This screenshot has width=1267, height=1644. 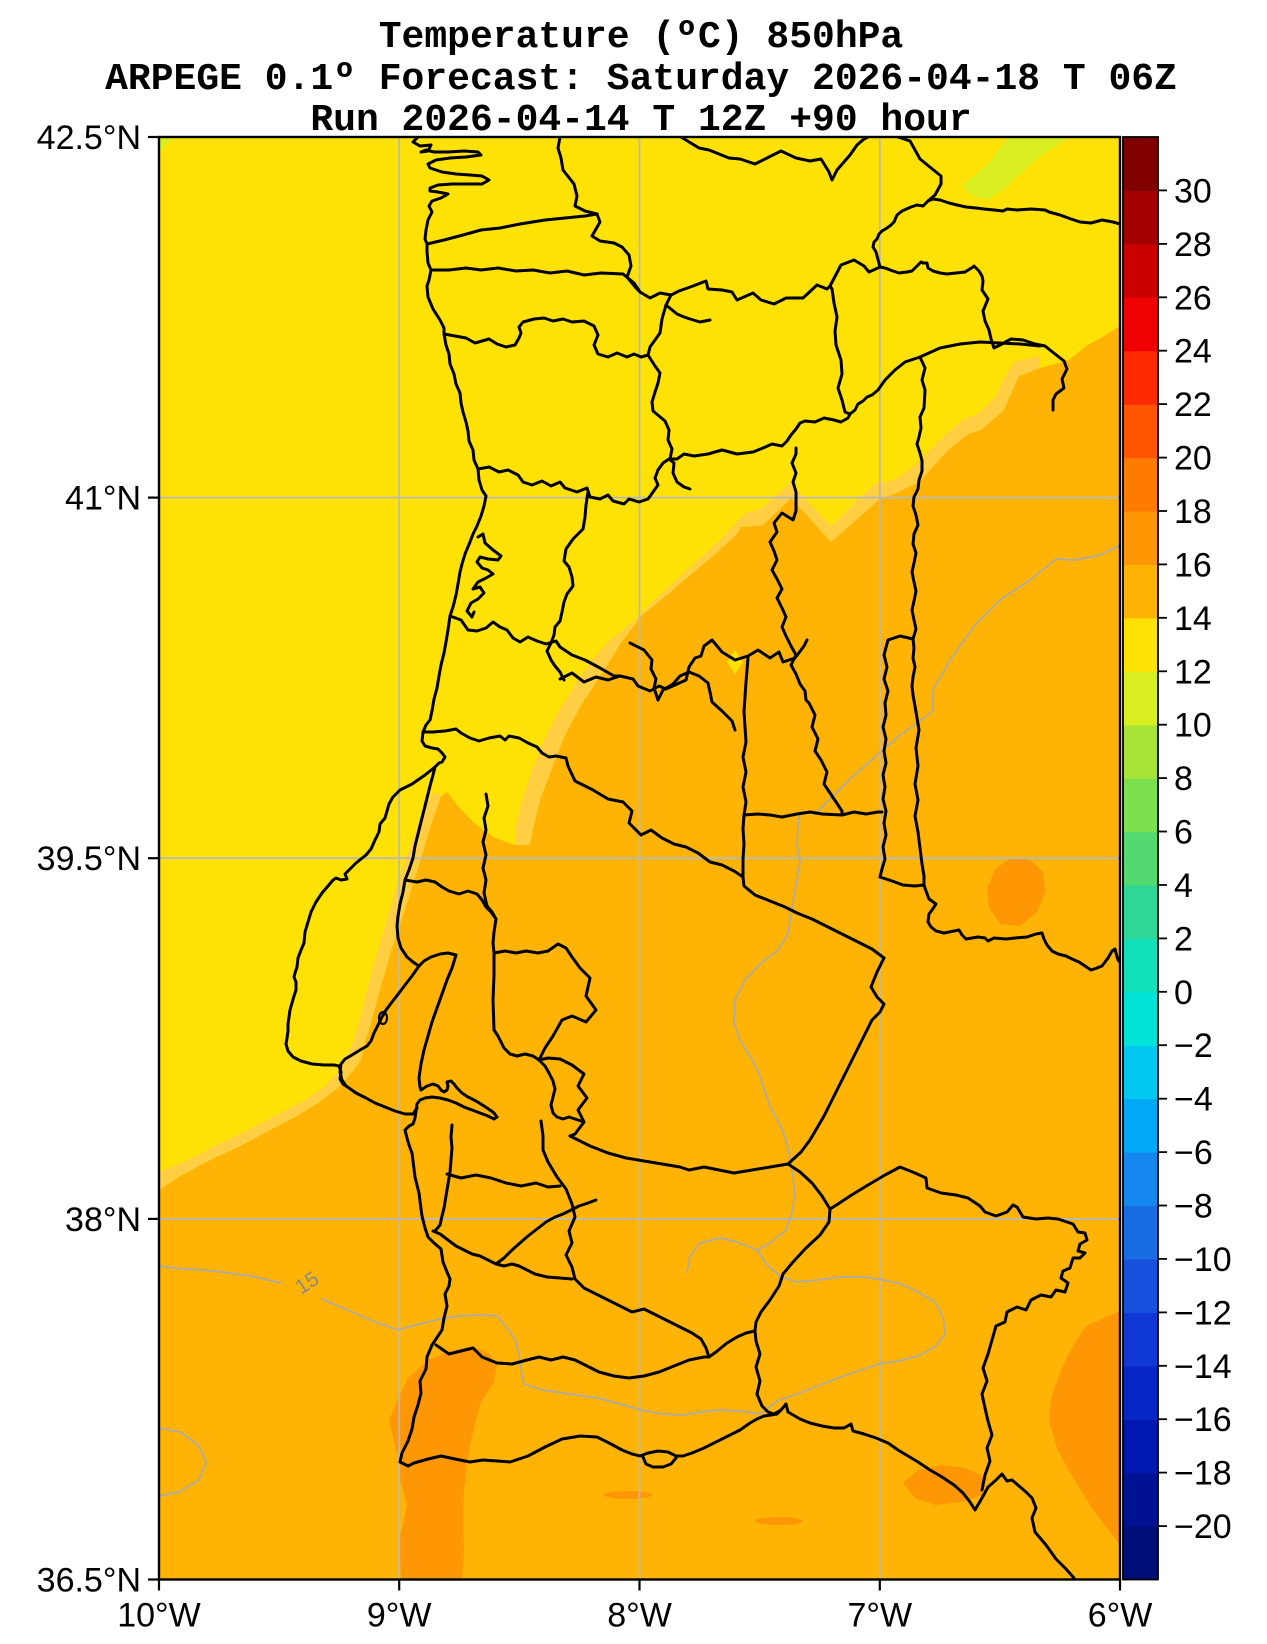 What do you see at coordinates (1193, 512) in the screenshot?
I see `svg-text: 18` at bounding box center [1193, 512].